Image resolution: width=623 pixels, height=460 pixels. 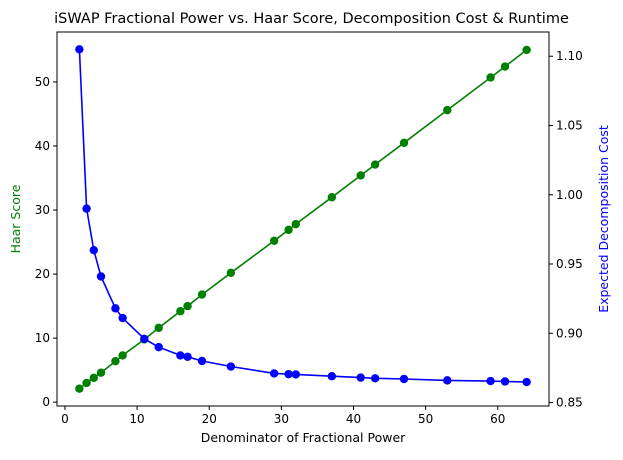 I want to click on right-y-tick-label: 1.10, so click(x=569, y=56).